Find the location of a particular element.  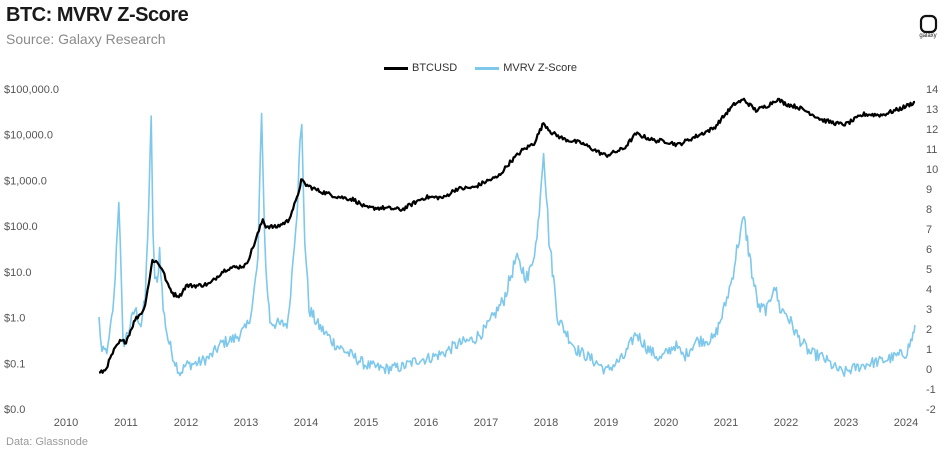

legend-item-btcusd: BTCUSD is located at coordinates (420, 68).